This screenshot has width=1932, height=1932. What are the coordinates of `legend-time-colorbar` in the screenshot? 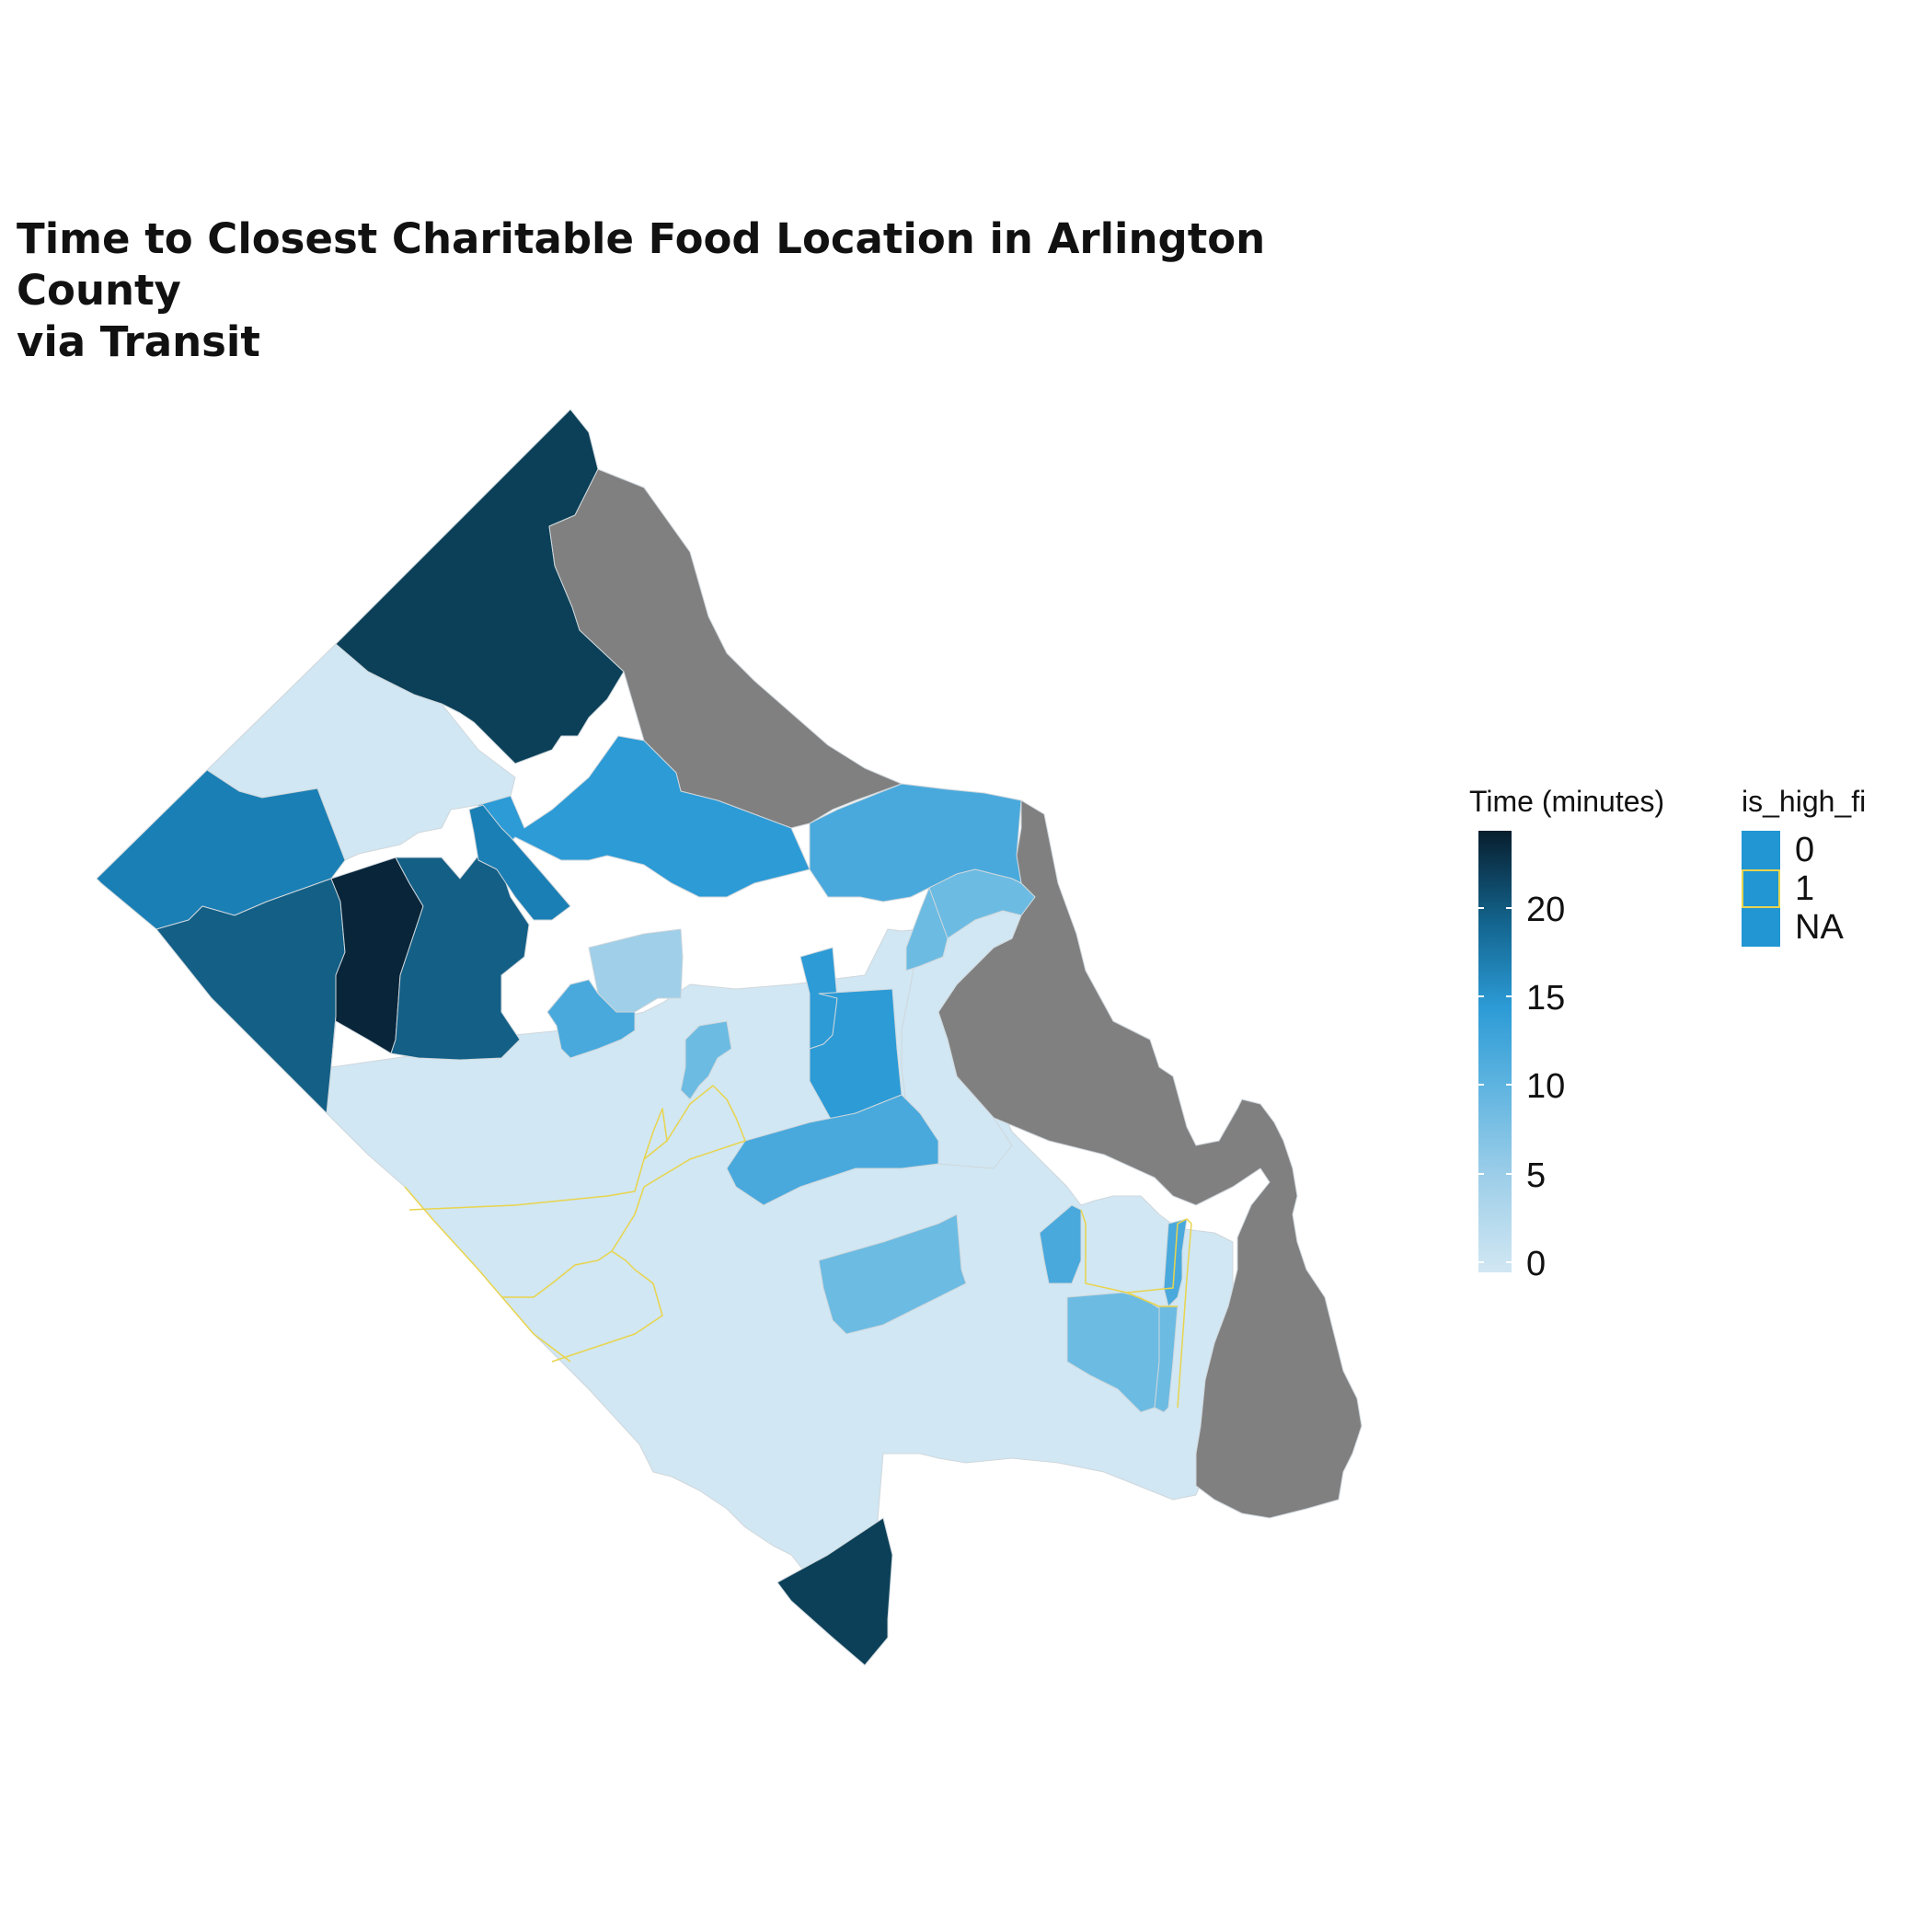 It's located at (1495, 1051).